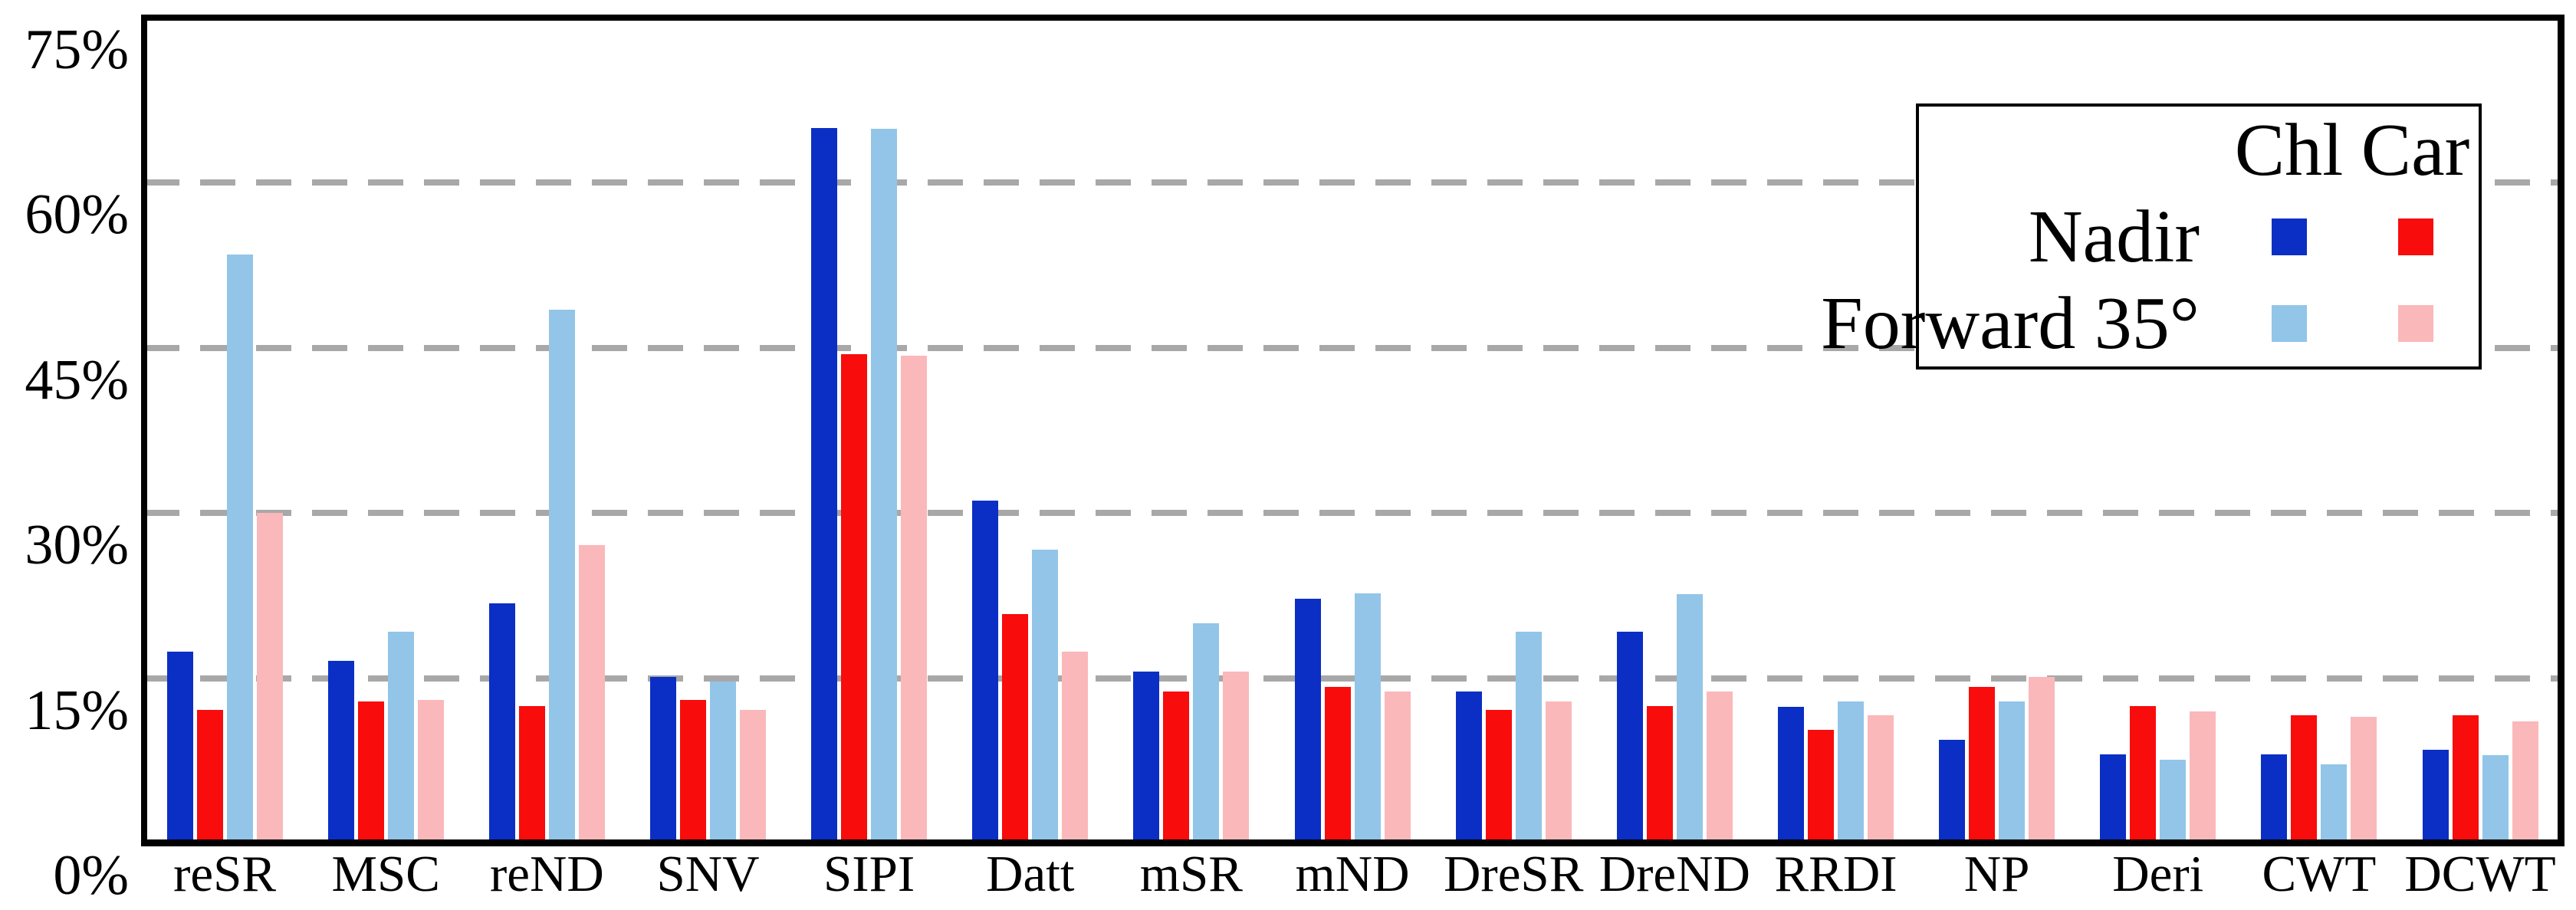 Image resolution: width=2576 pixels, height=910 pixels. I want to click on legend-swatch-forward-35--car, so click(2415, 323).